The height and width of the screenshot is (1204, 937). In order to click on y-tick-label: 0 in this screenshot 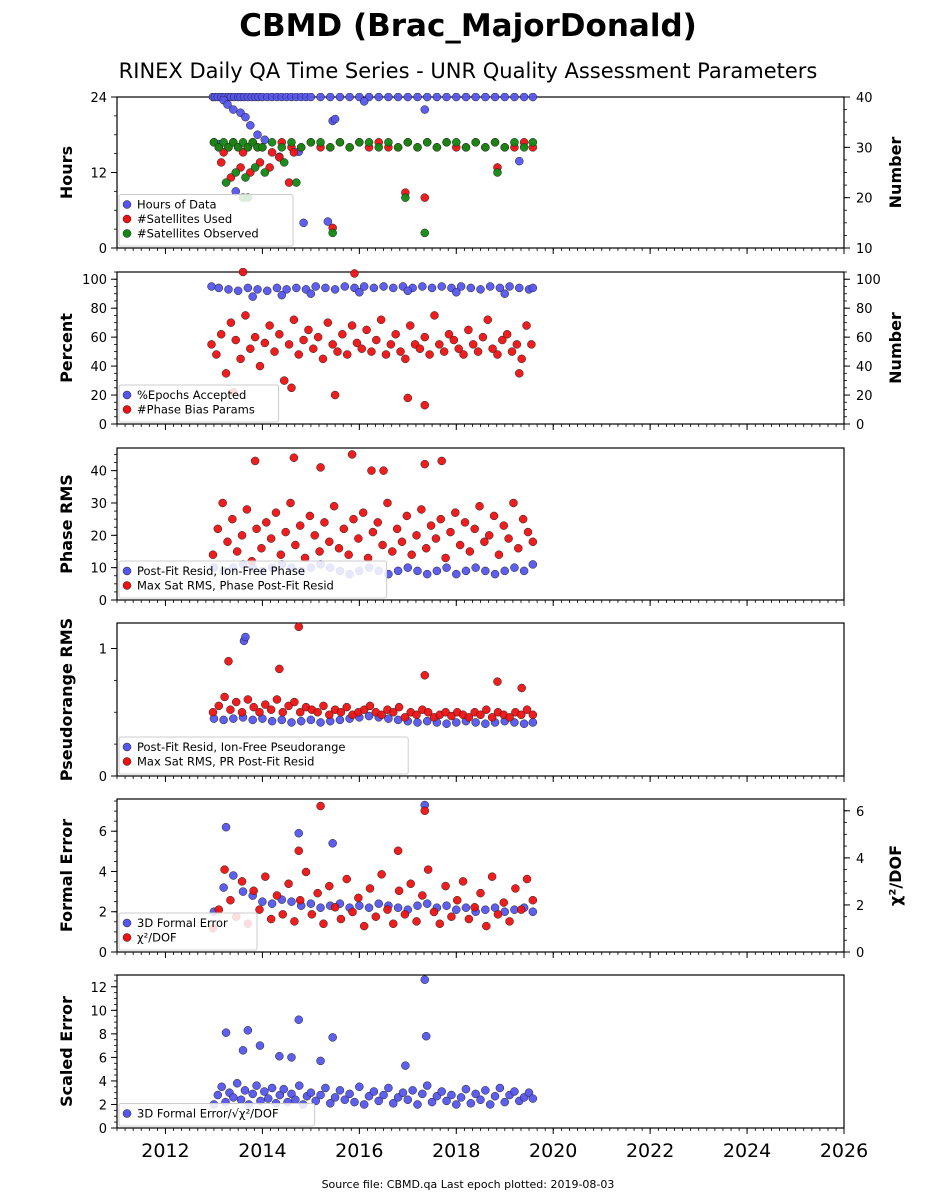, I will do `click(103, 953)`.